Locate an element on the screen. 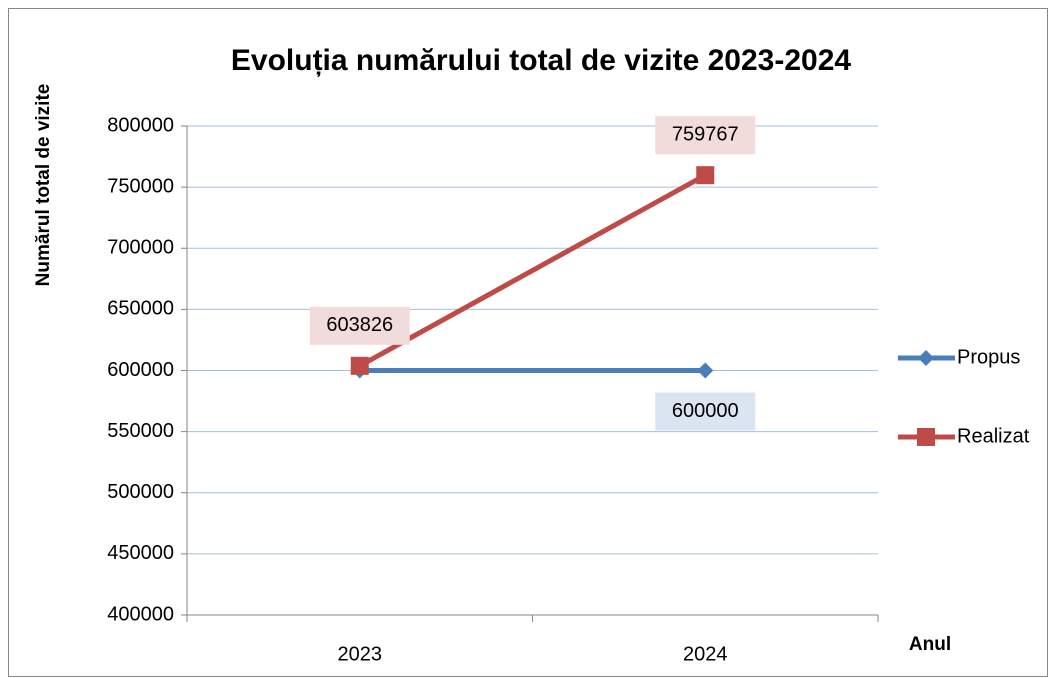 The width and height of the screenshot is (1056, 678). y-tick-label: 600000 is located at coordinates (140, 370).